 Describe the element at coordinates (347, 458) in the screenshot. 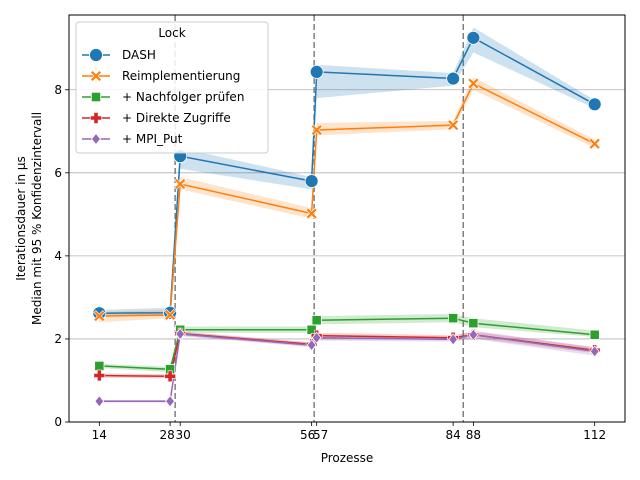

I see `x-axis-label: Prozesse` at that location.